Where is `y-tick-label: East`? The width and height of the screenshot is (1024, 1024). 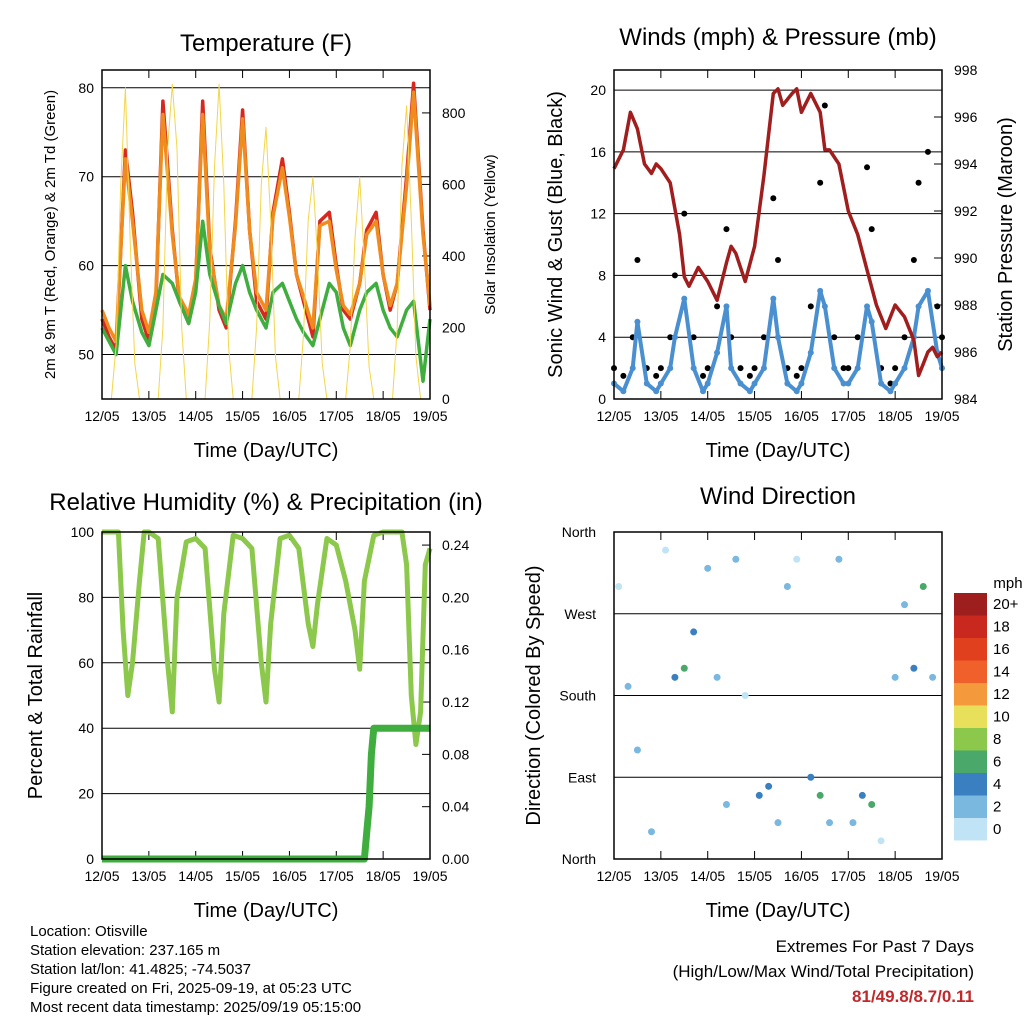 y-tick-label: East is located at coordinates (582, 777).